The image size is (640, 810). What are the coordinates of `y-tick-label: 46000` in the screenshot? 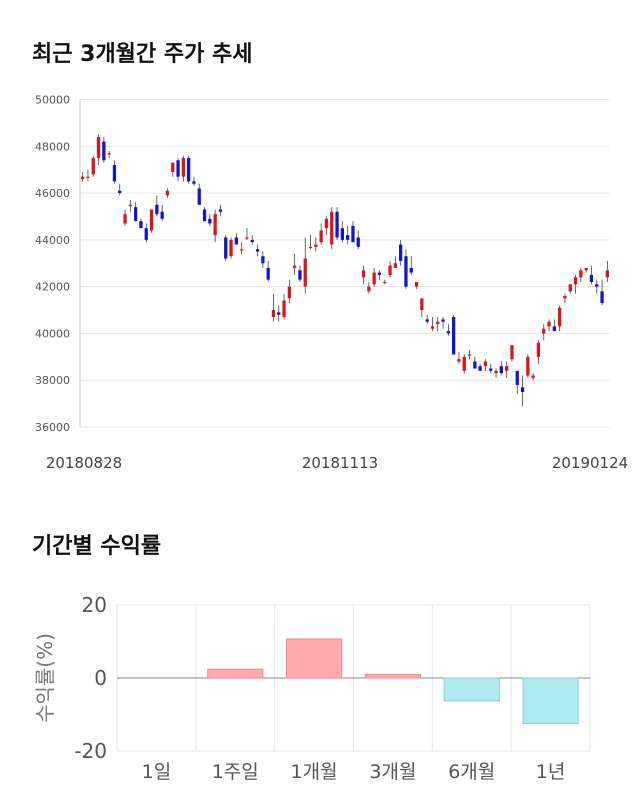 It's located at (52, 193).